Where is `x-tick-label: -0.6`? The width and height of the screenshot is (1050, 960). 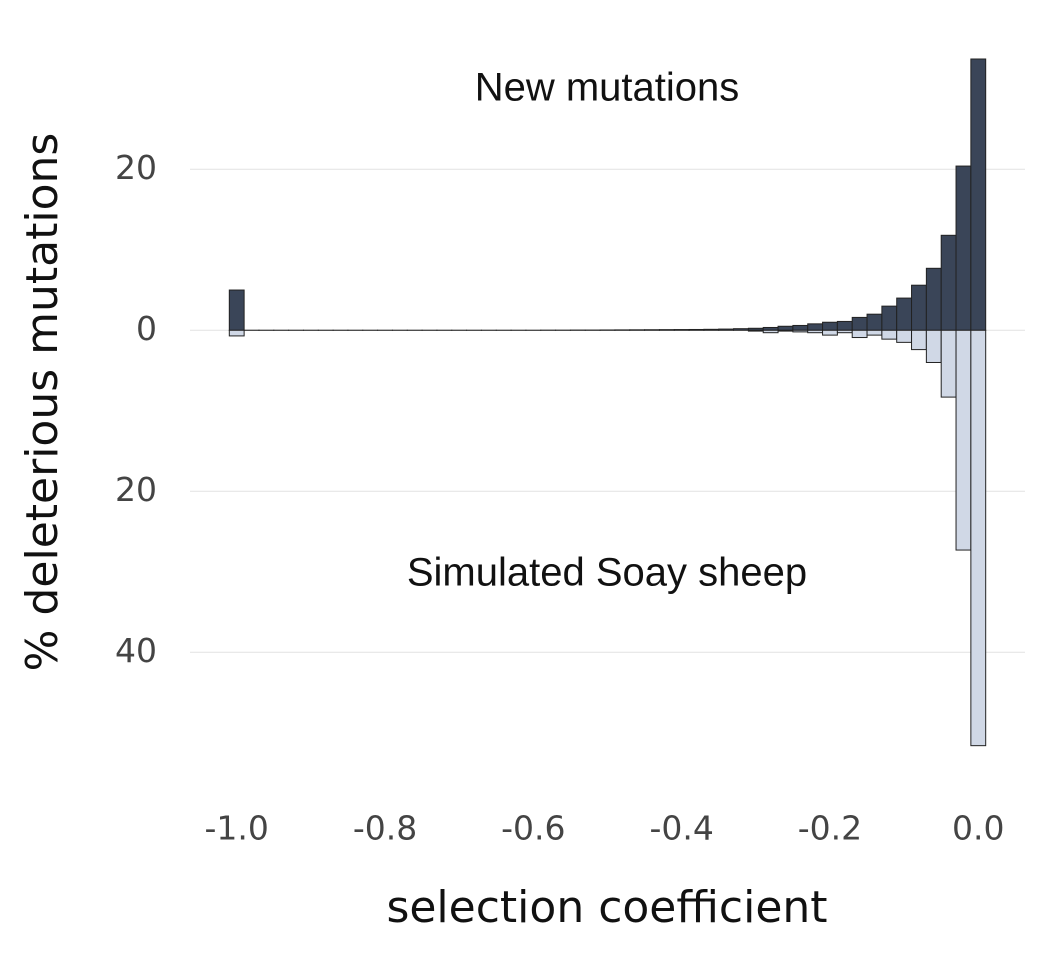
x-tick-label: -0.6 is located at coordinates (533, 828).